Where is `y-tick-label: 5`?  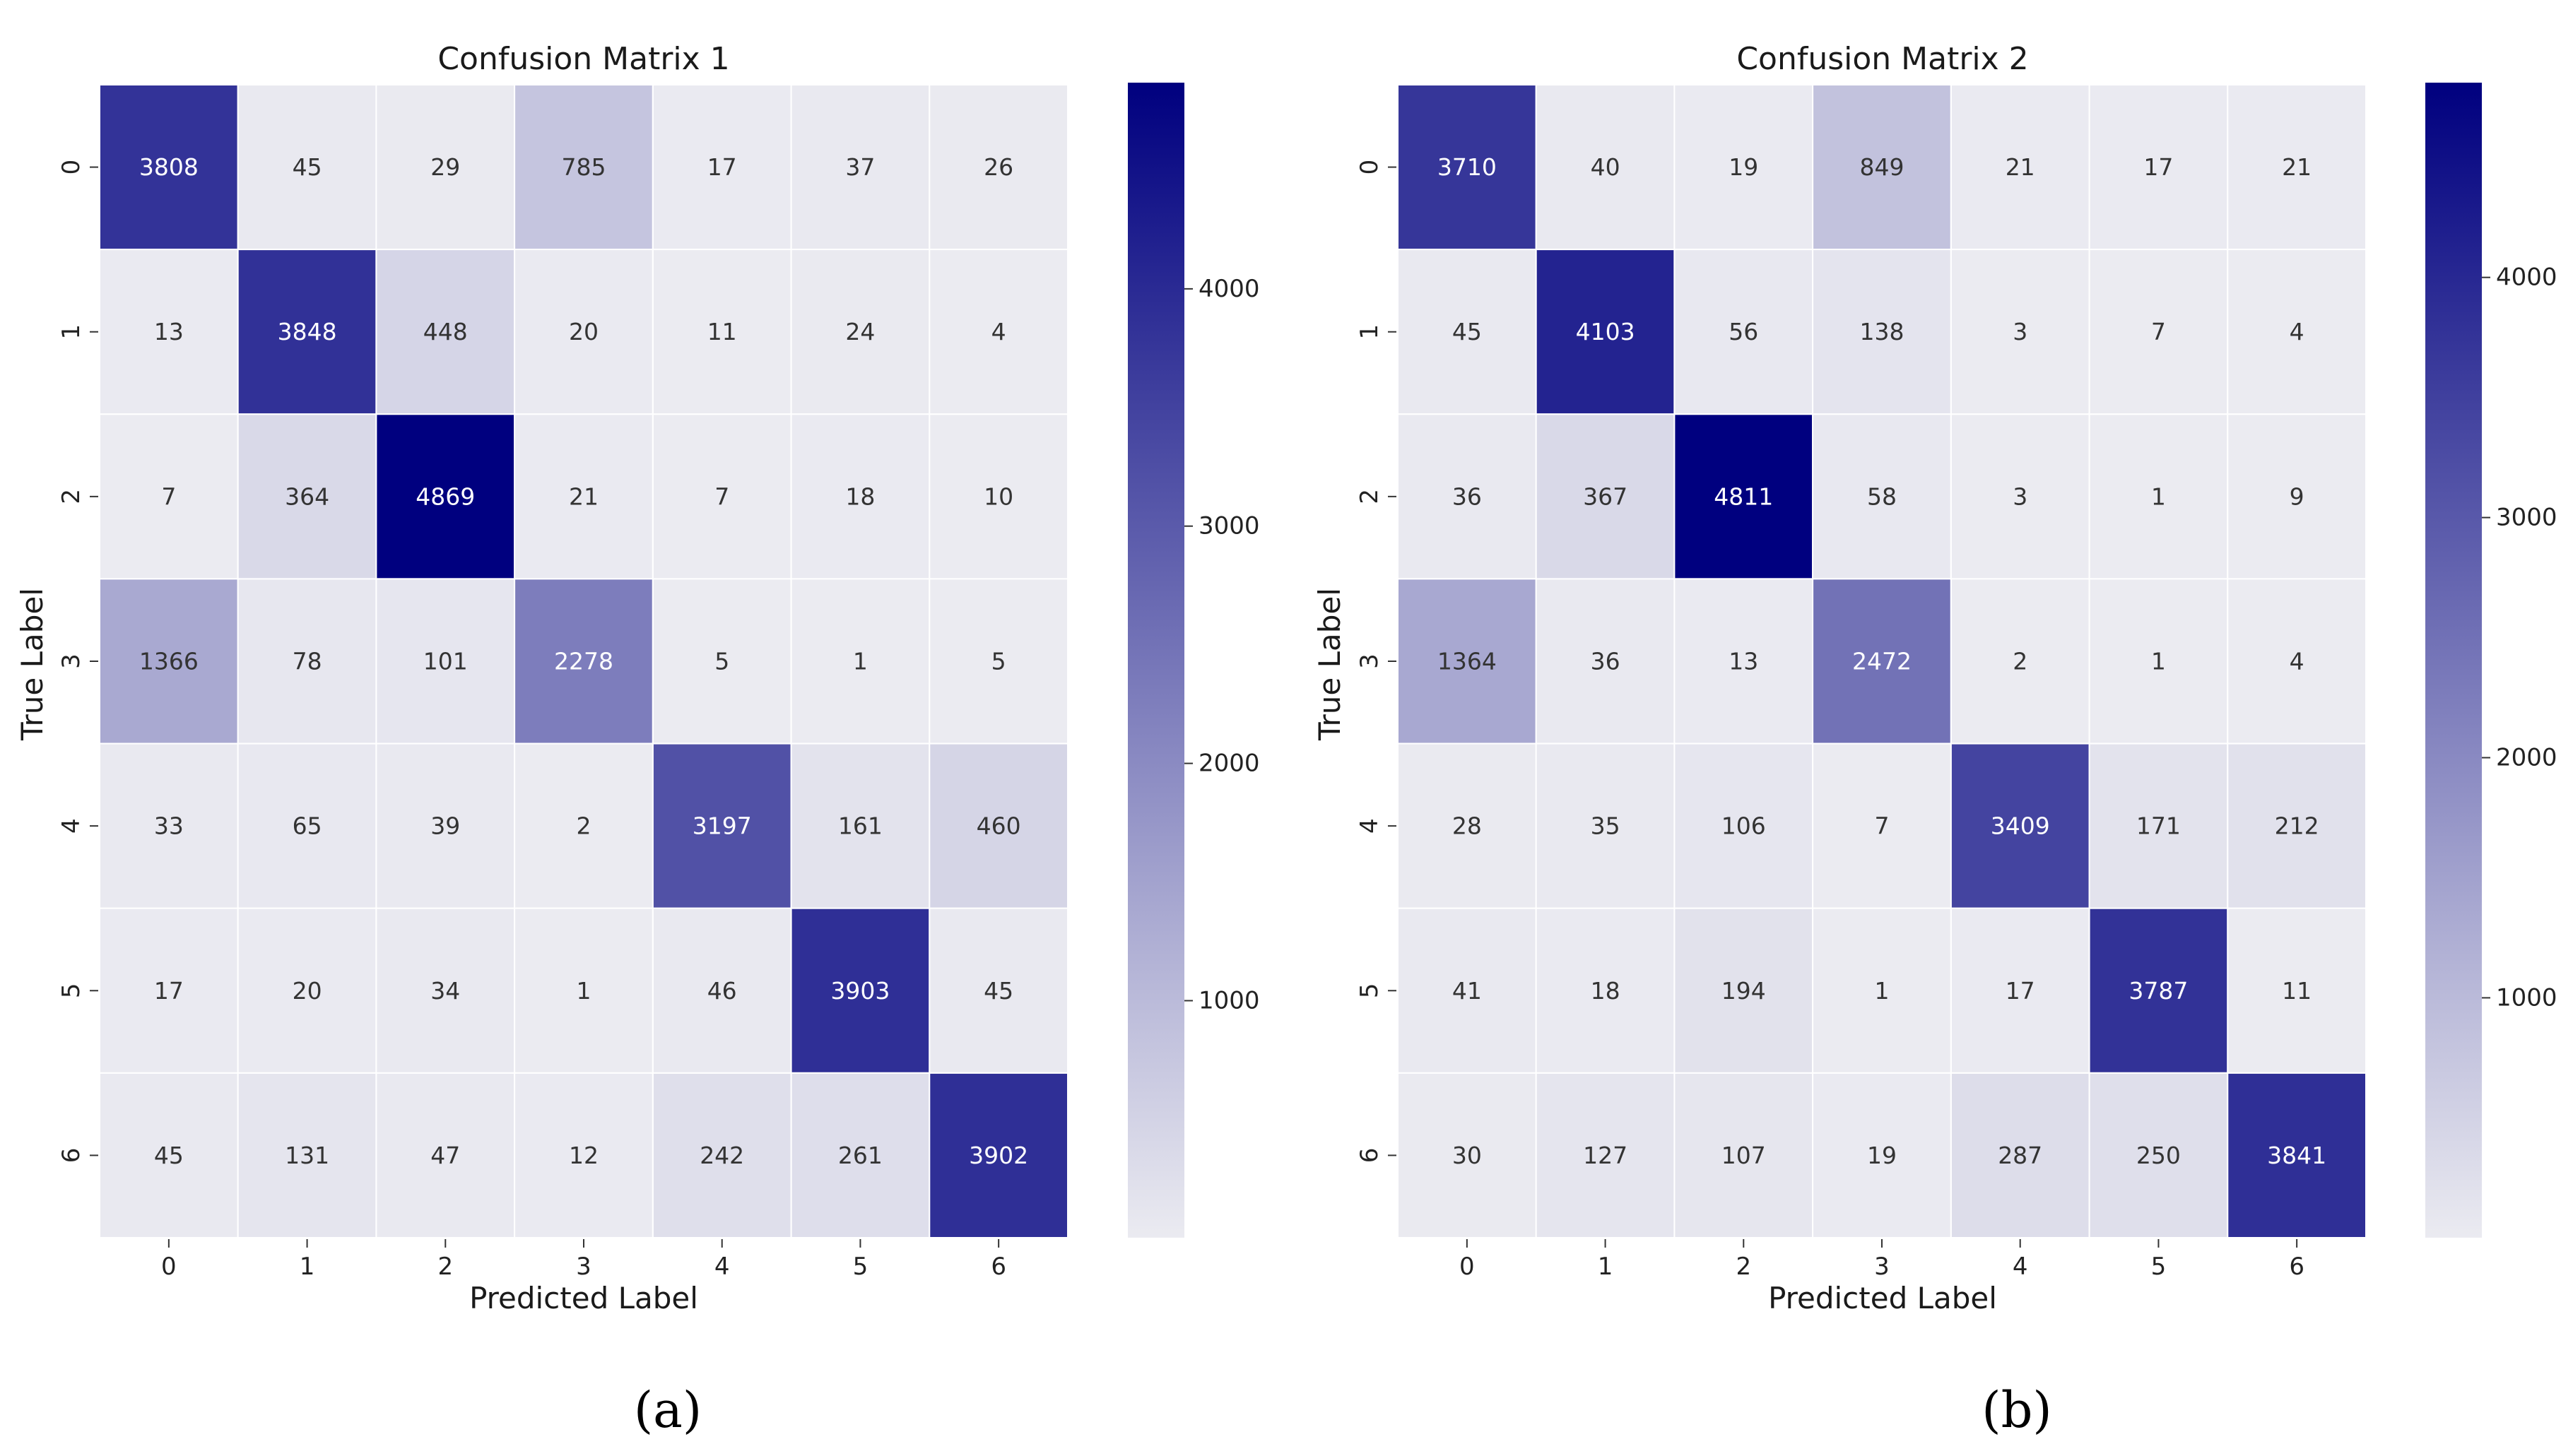
y-tick-label: 5 is located at coordinates (1369, 991).